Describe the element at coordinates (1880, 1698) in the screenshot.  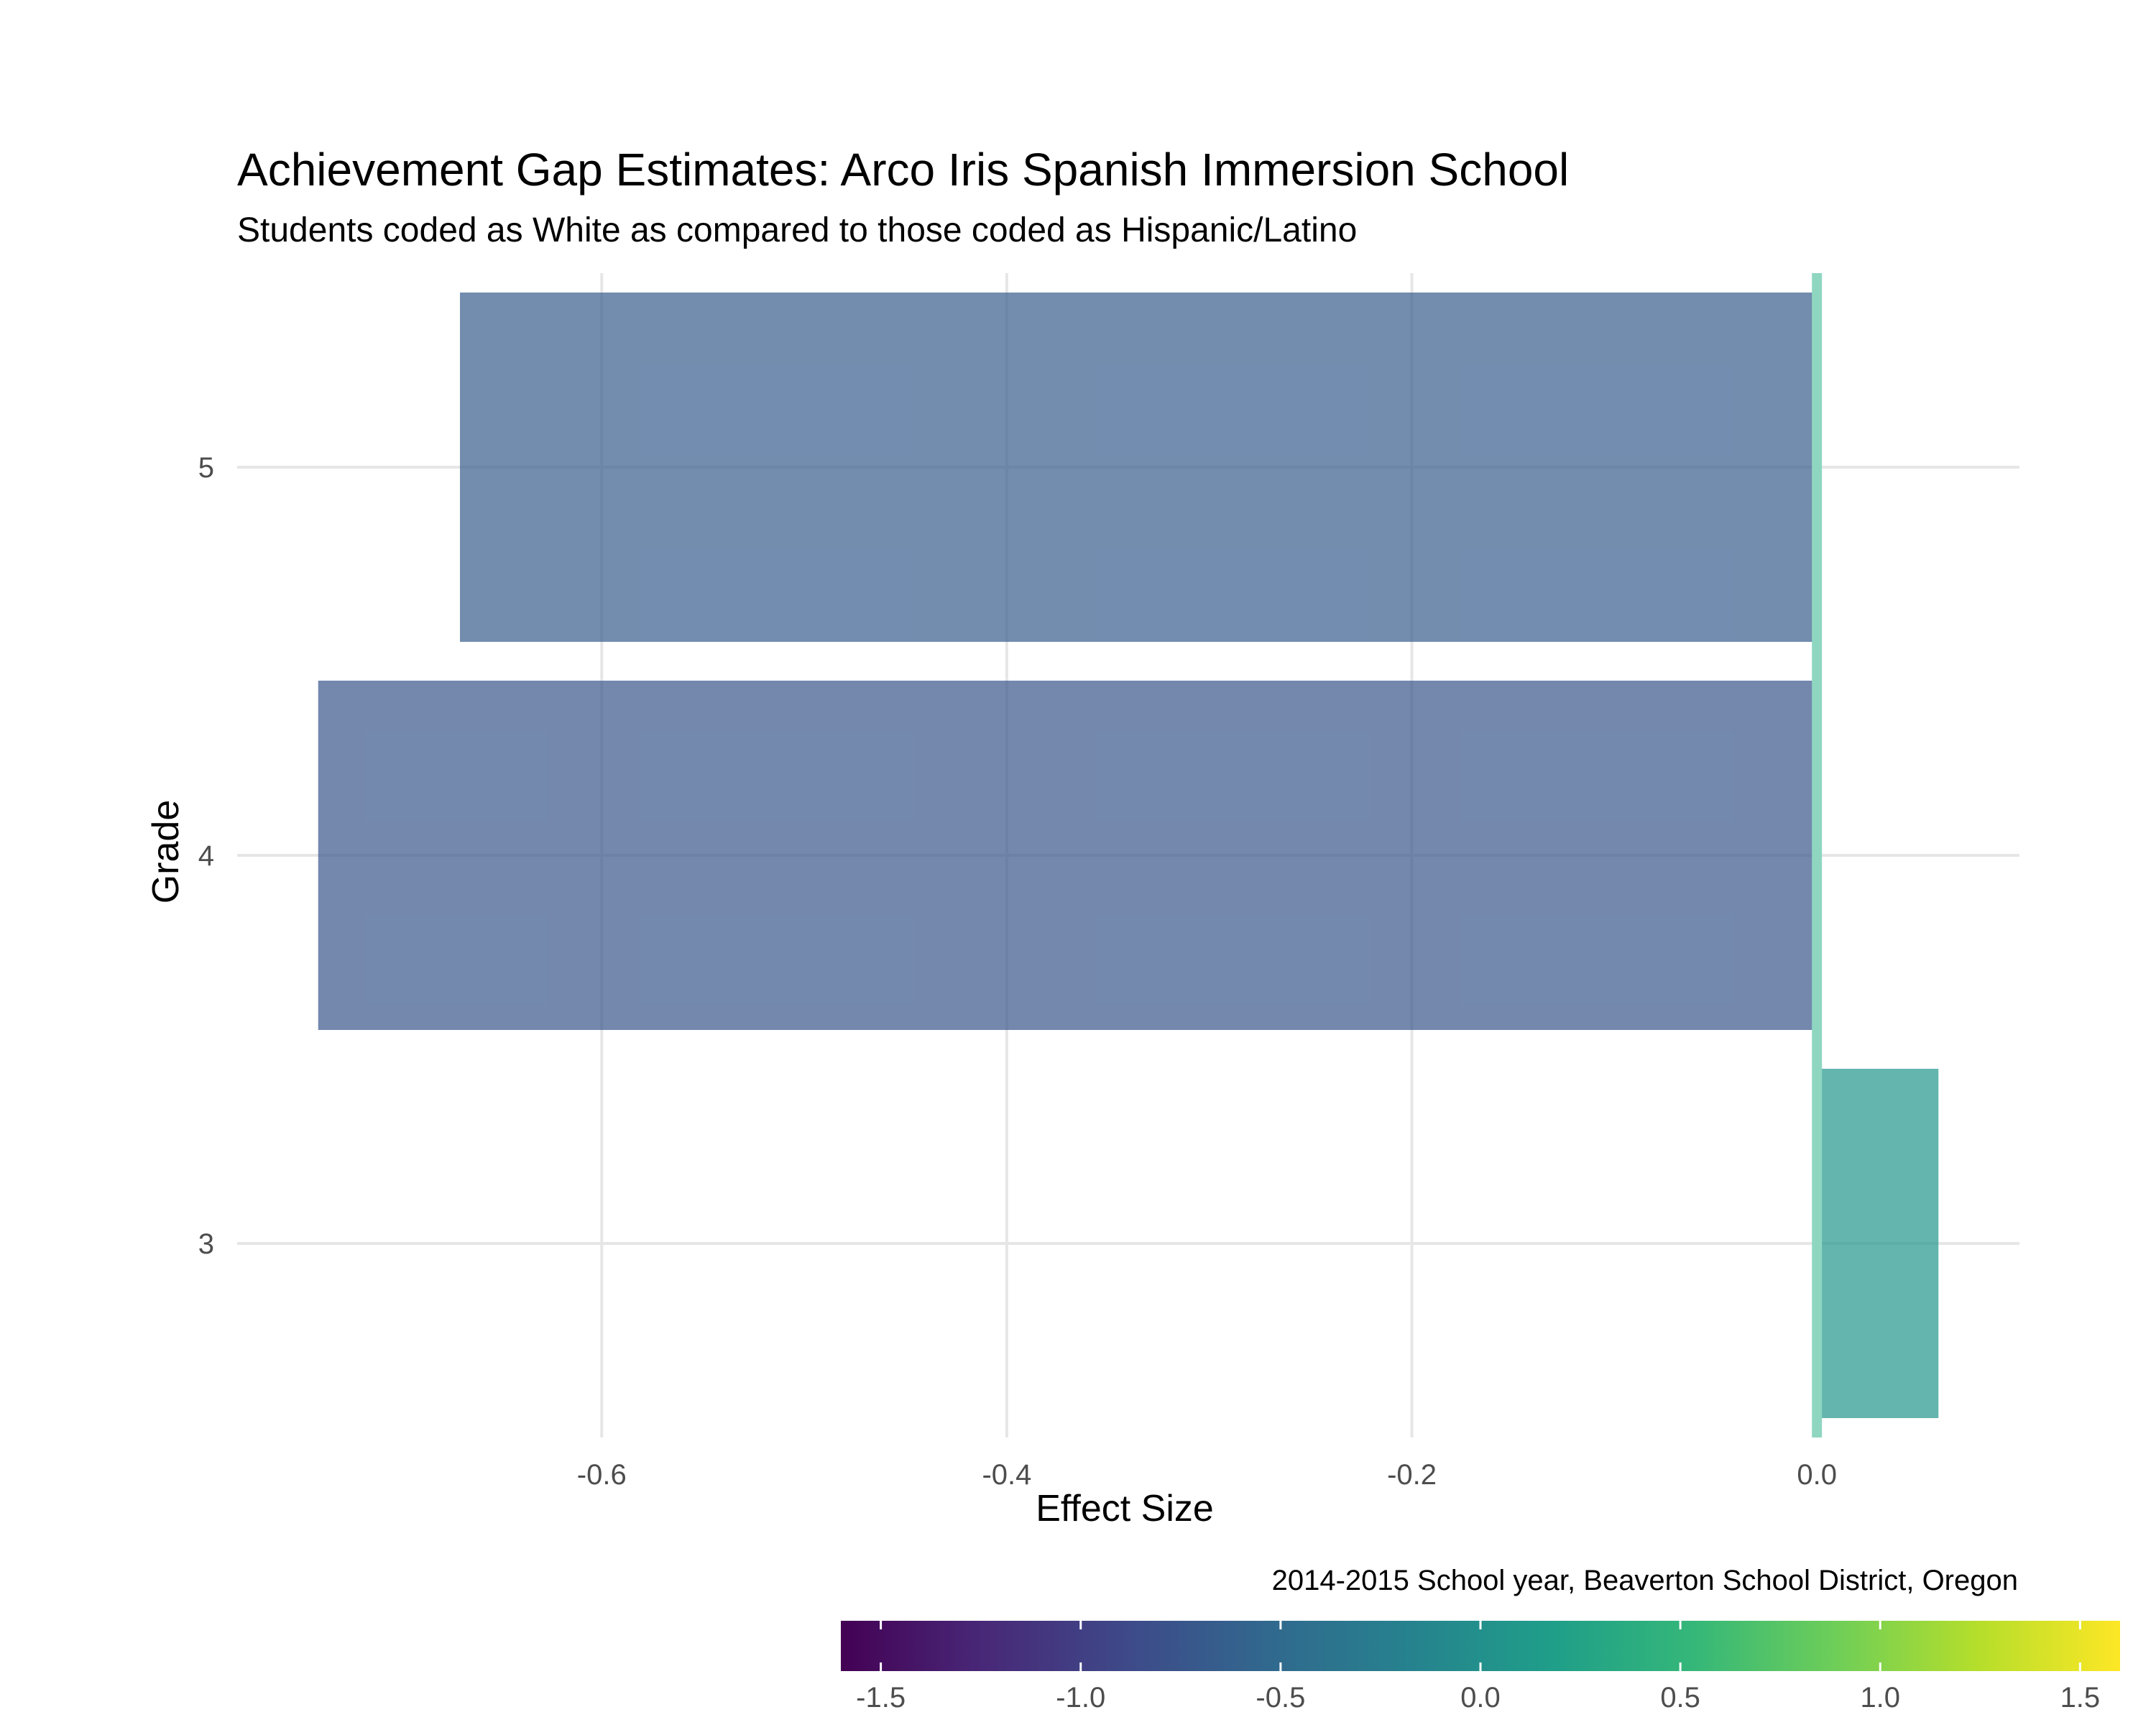
I see `colorbar-tick-label: 1.0` at that location.